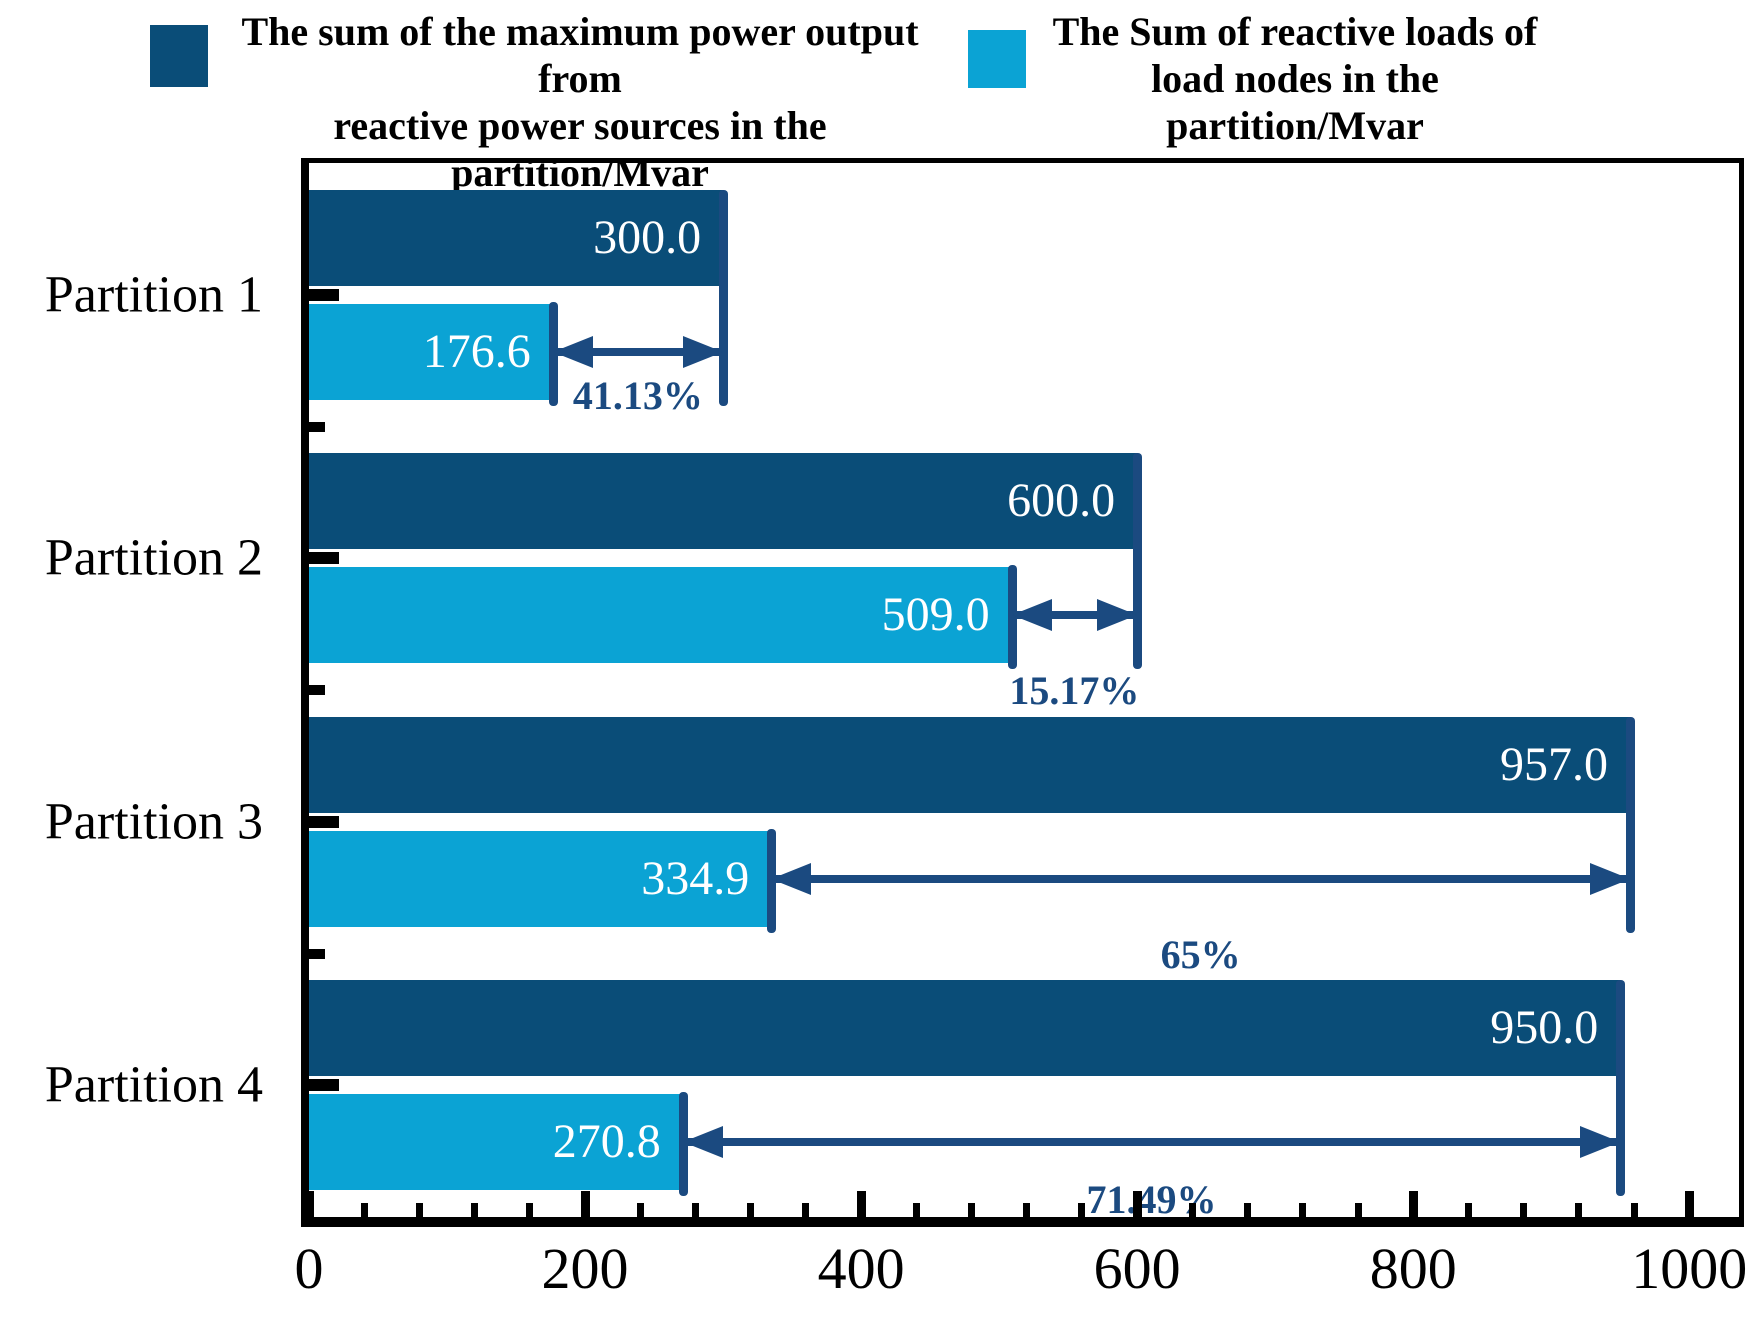 The height and width of the screenshot is (1322, 1764). Describe the element at coordinates (1200, 954) in the screenshot. I see `gap-percent-label-3: 65%` at that location.